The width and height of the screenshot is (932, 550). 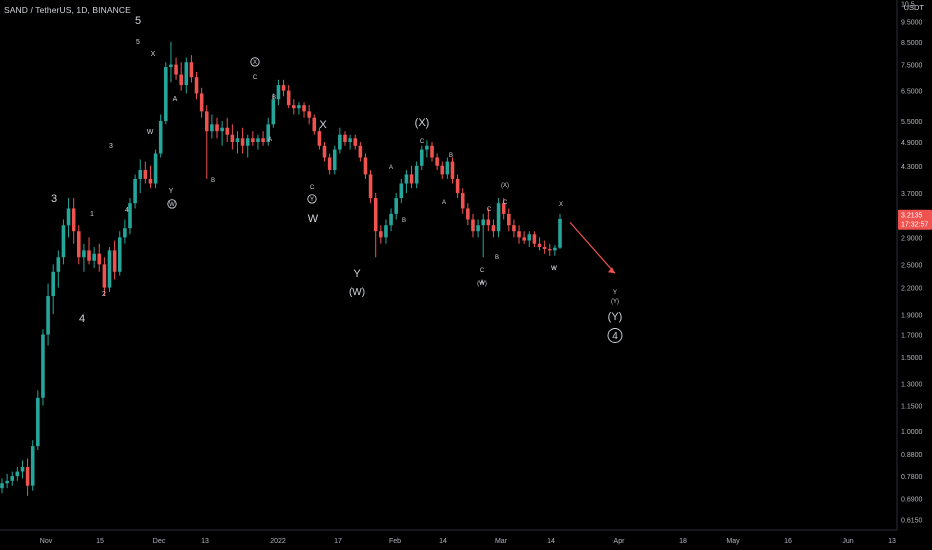 I want to click on x-tick-label: 15, so click(x=100, y=541).